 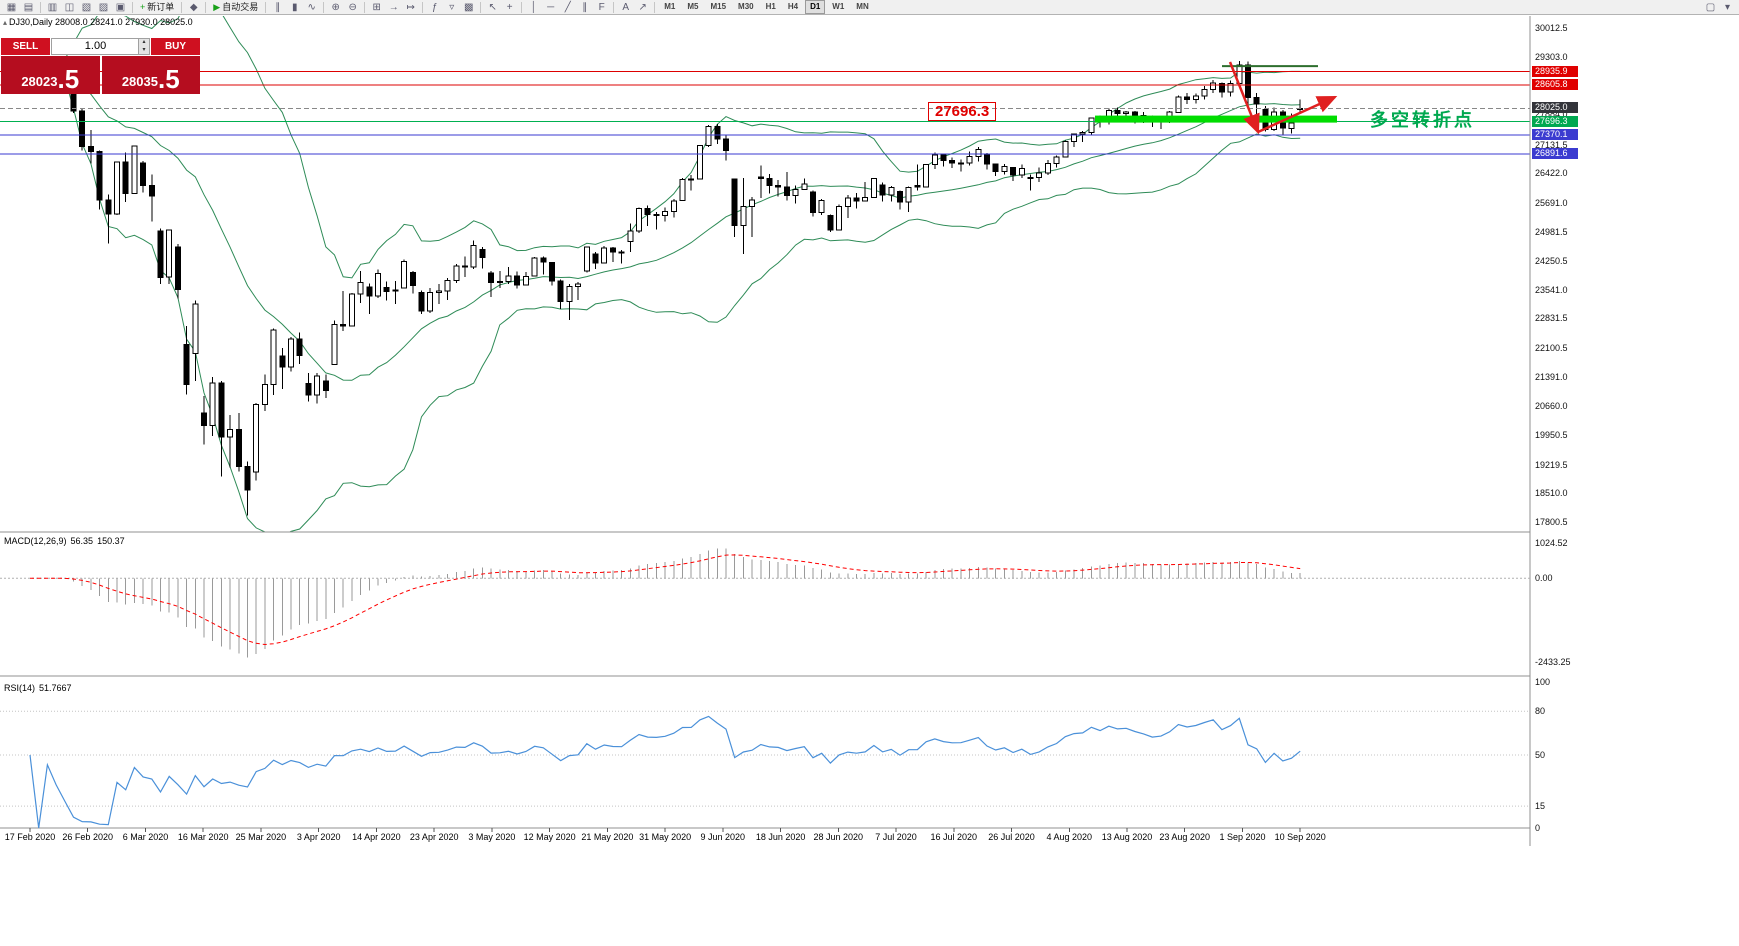 I want to click on indicators-icon: ƒ, so click(x=434, y=7).